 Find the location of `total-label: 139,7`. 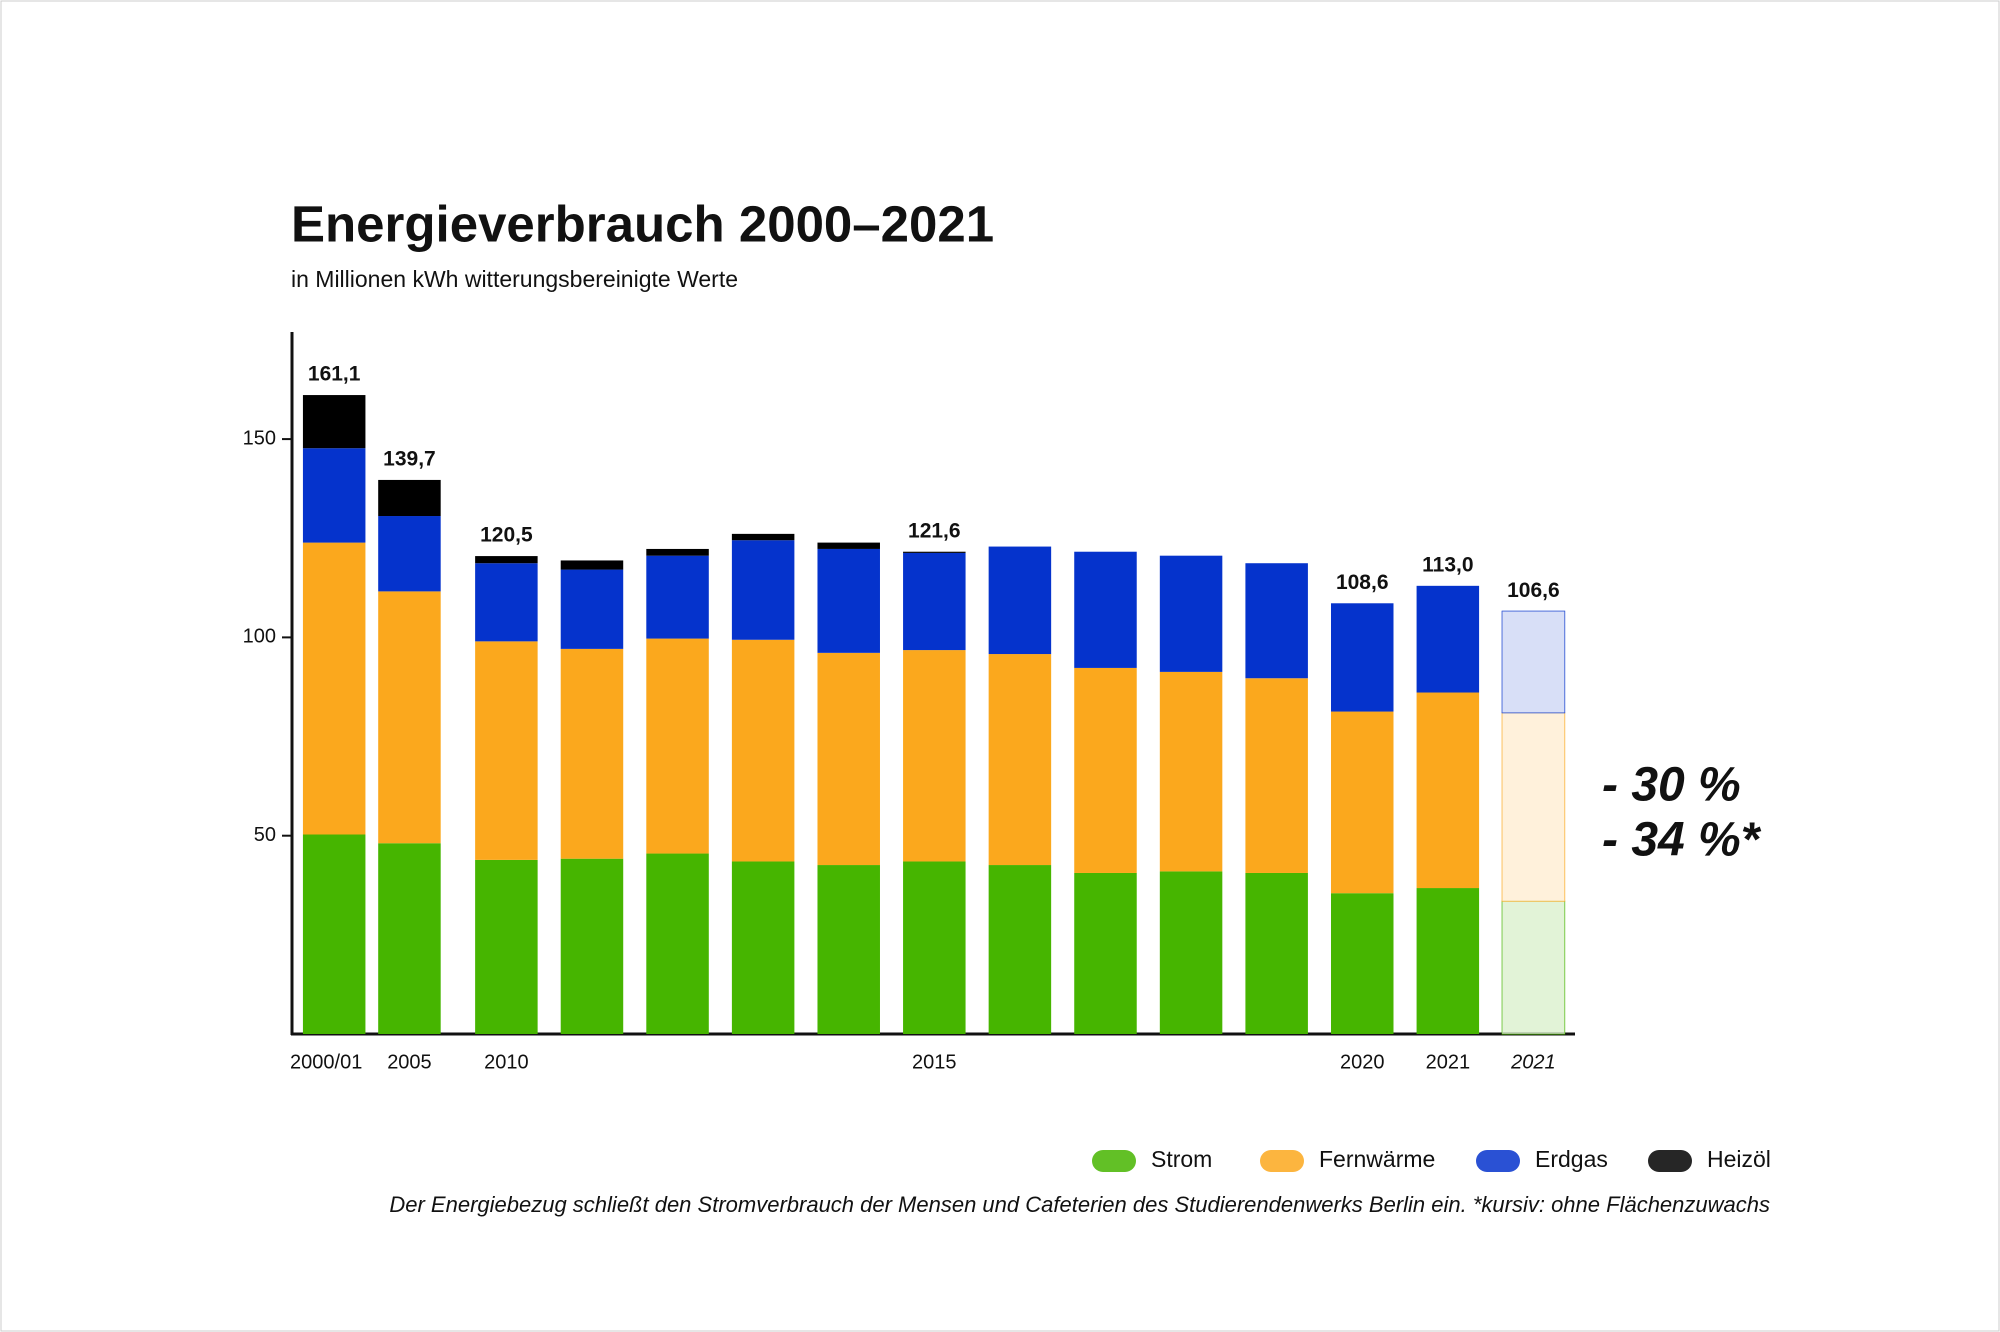

total-label: 139,7 is located at coordinates (409, 458).